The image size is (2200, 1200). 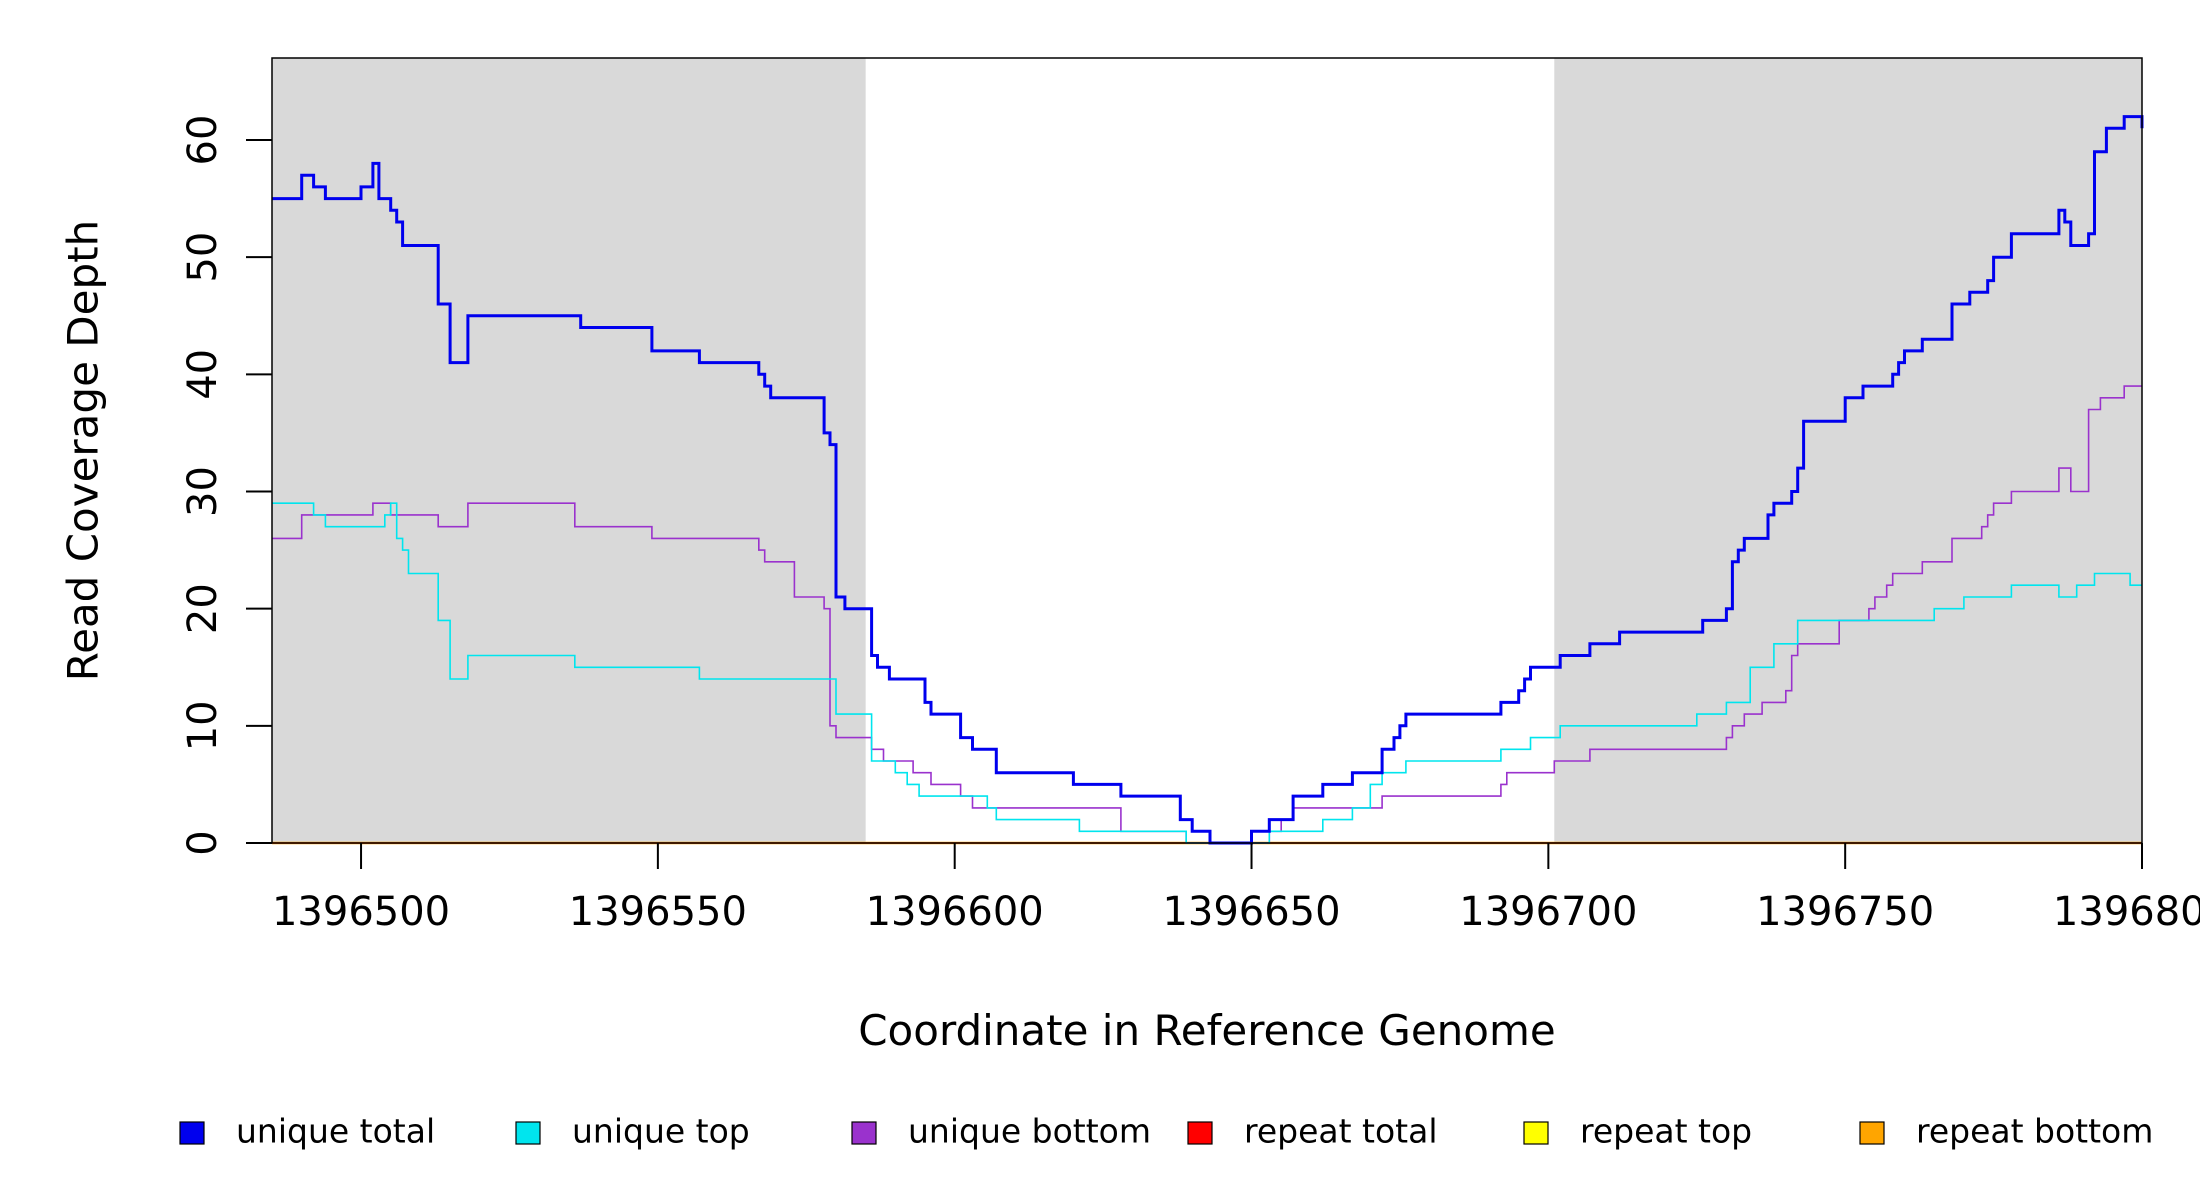 I want to click on y-tick-label: 60, so click(x=203, y=140).